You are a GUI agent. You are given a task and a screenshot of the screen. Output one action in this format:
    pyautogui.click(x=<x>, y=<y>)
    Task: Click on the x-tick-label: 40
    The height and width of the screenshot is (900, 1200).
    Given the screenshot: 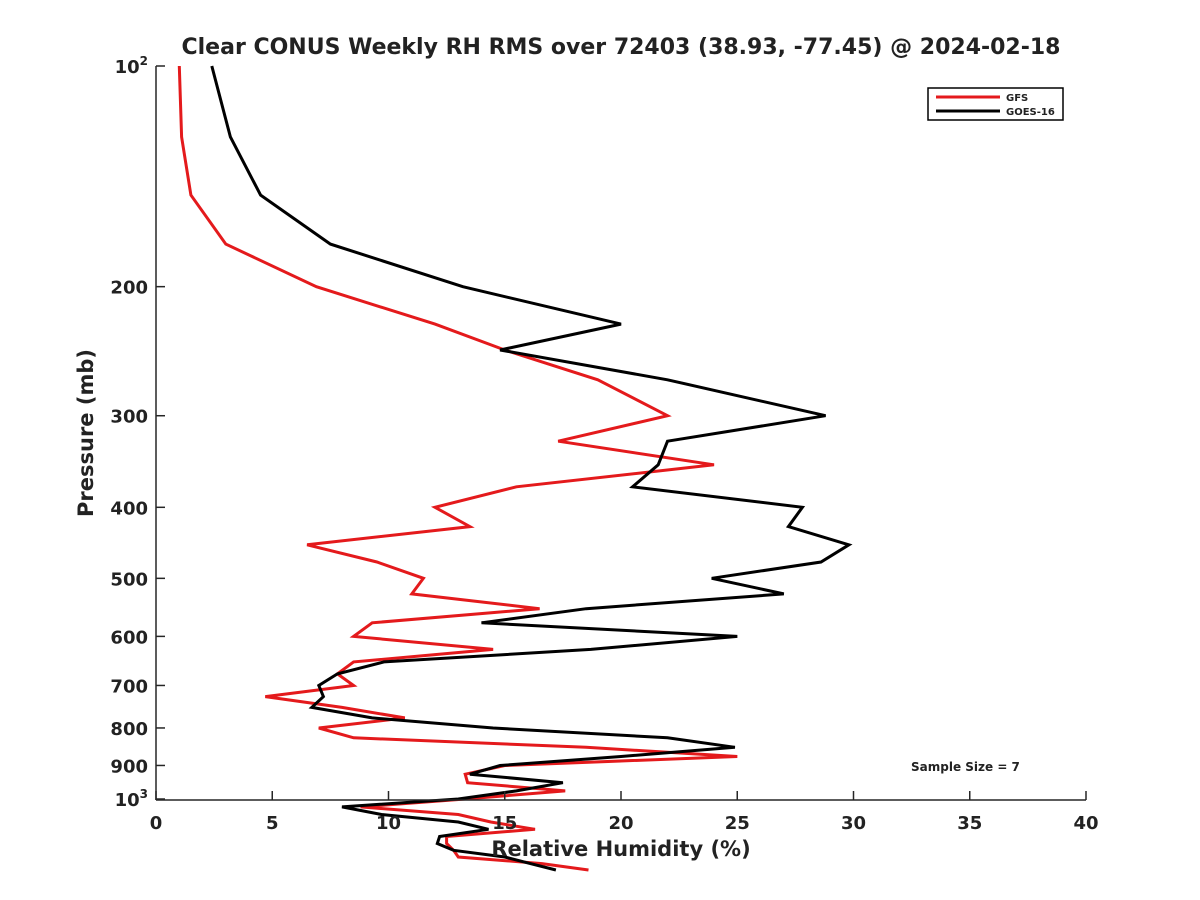 What is the action you would take?
    pyautogui.click(x=1085, y=823)
    